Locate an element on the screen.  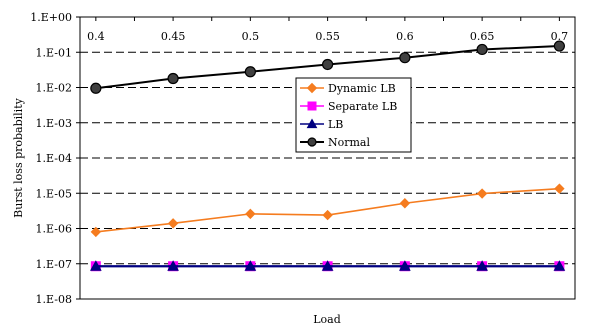
legend-item: Separate LB is located at coordinates (348, 106).